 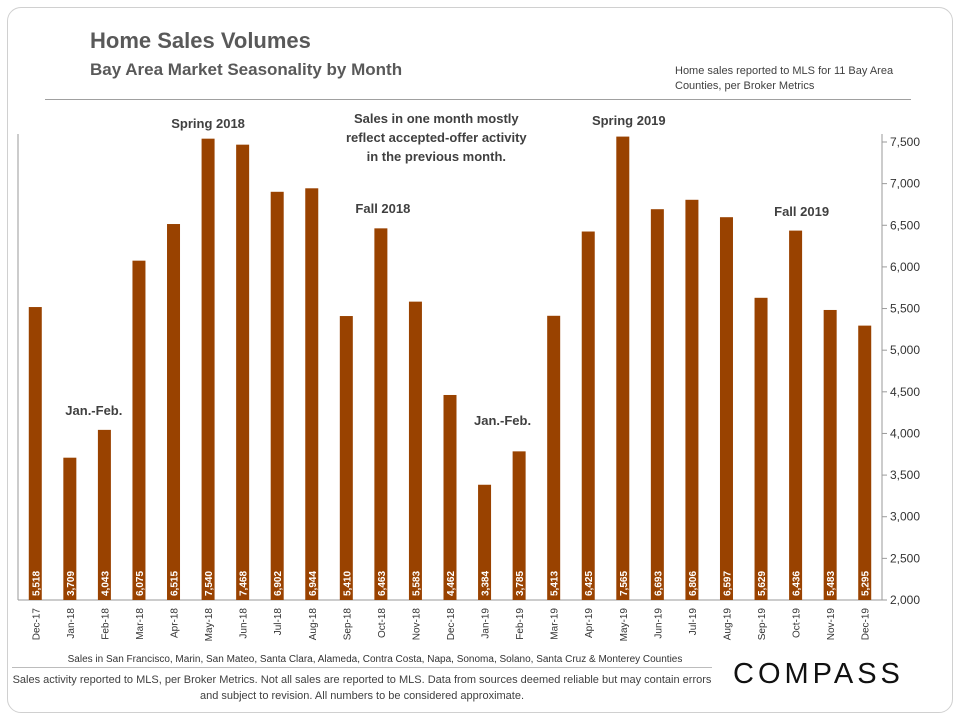 What do you see at coordinates (866, 624) in the screenshot?
I see `x-tick-label: Dec-19` at bounding box center [866, 624].